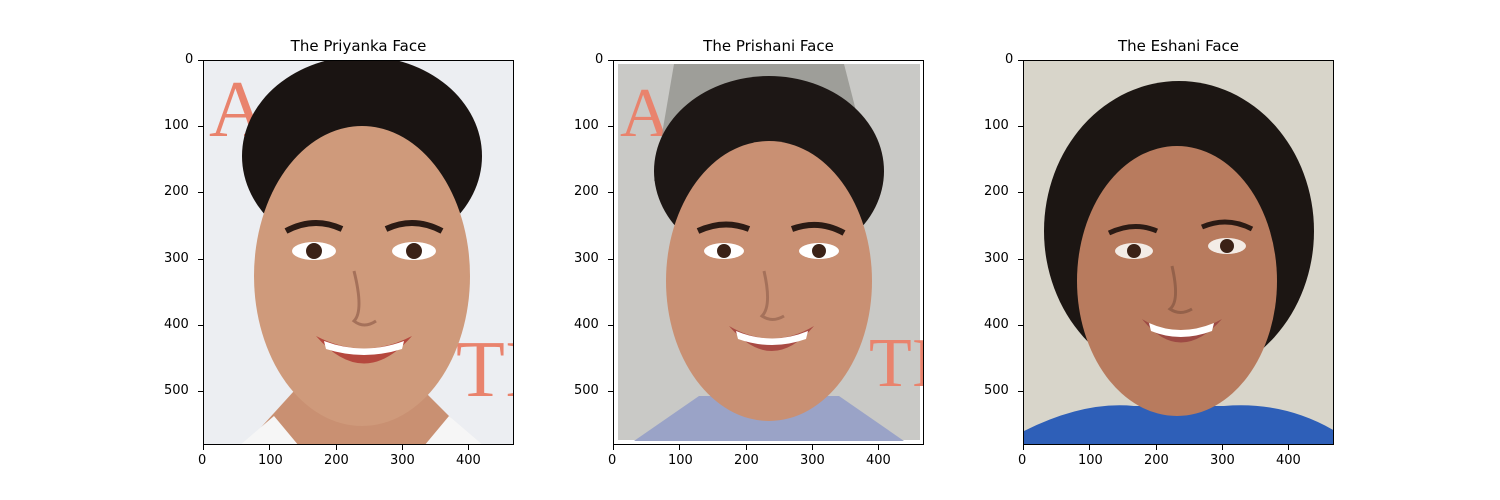 This screenshot has width=1500, height=500. What do you see at coordinates (1178, 46) in the screenshot?
I see `panel-title: The Eshani Face` at bounding box center [1178, 46].